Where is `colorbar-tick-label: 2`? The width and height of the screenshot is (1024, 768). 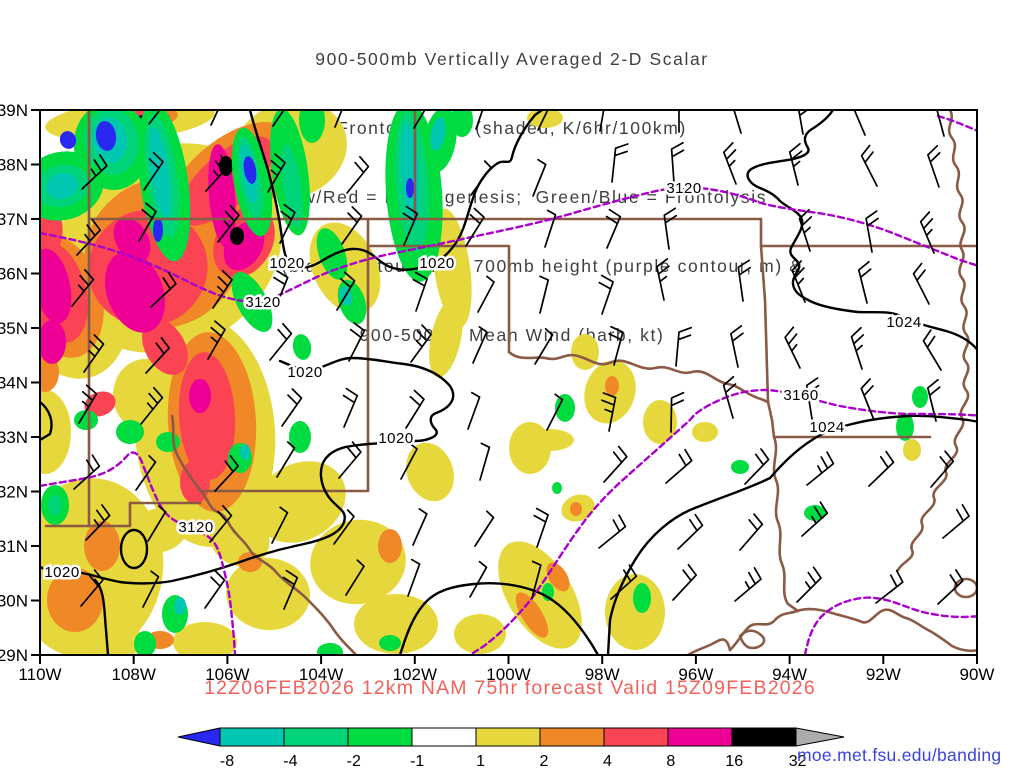
colorbar-tick-label: 2 is located at coordinates (544, 760).